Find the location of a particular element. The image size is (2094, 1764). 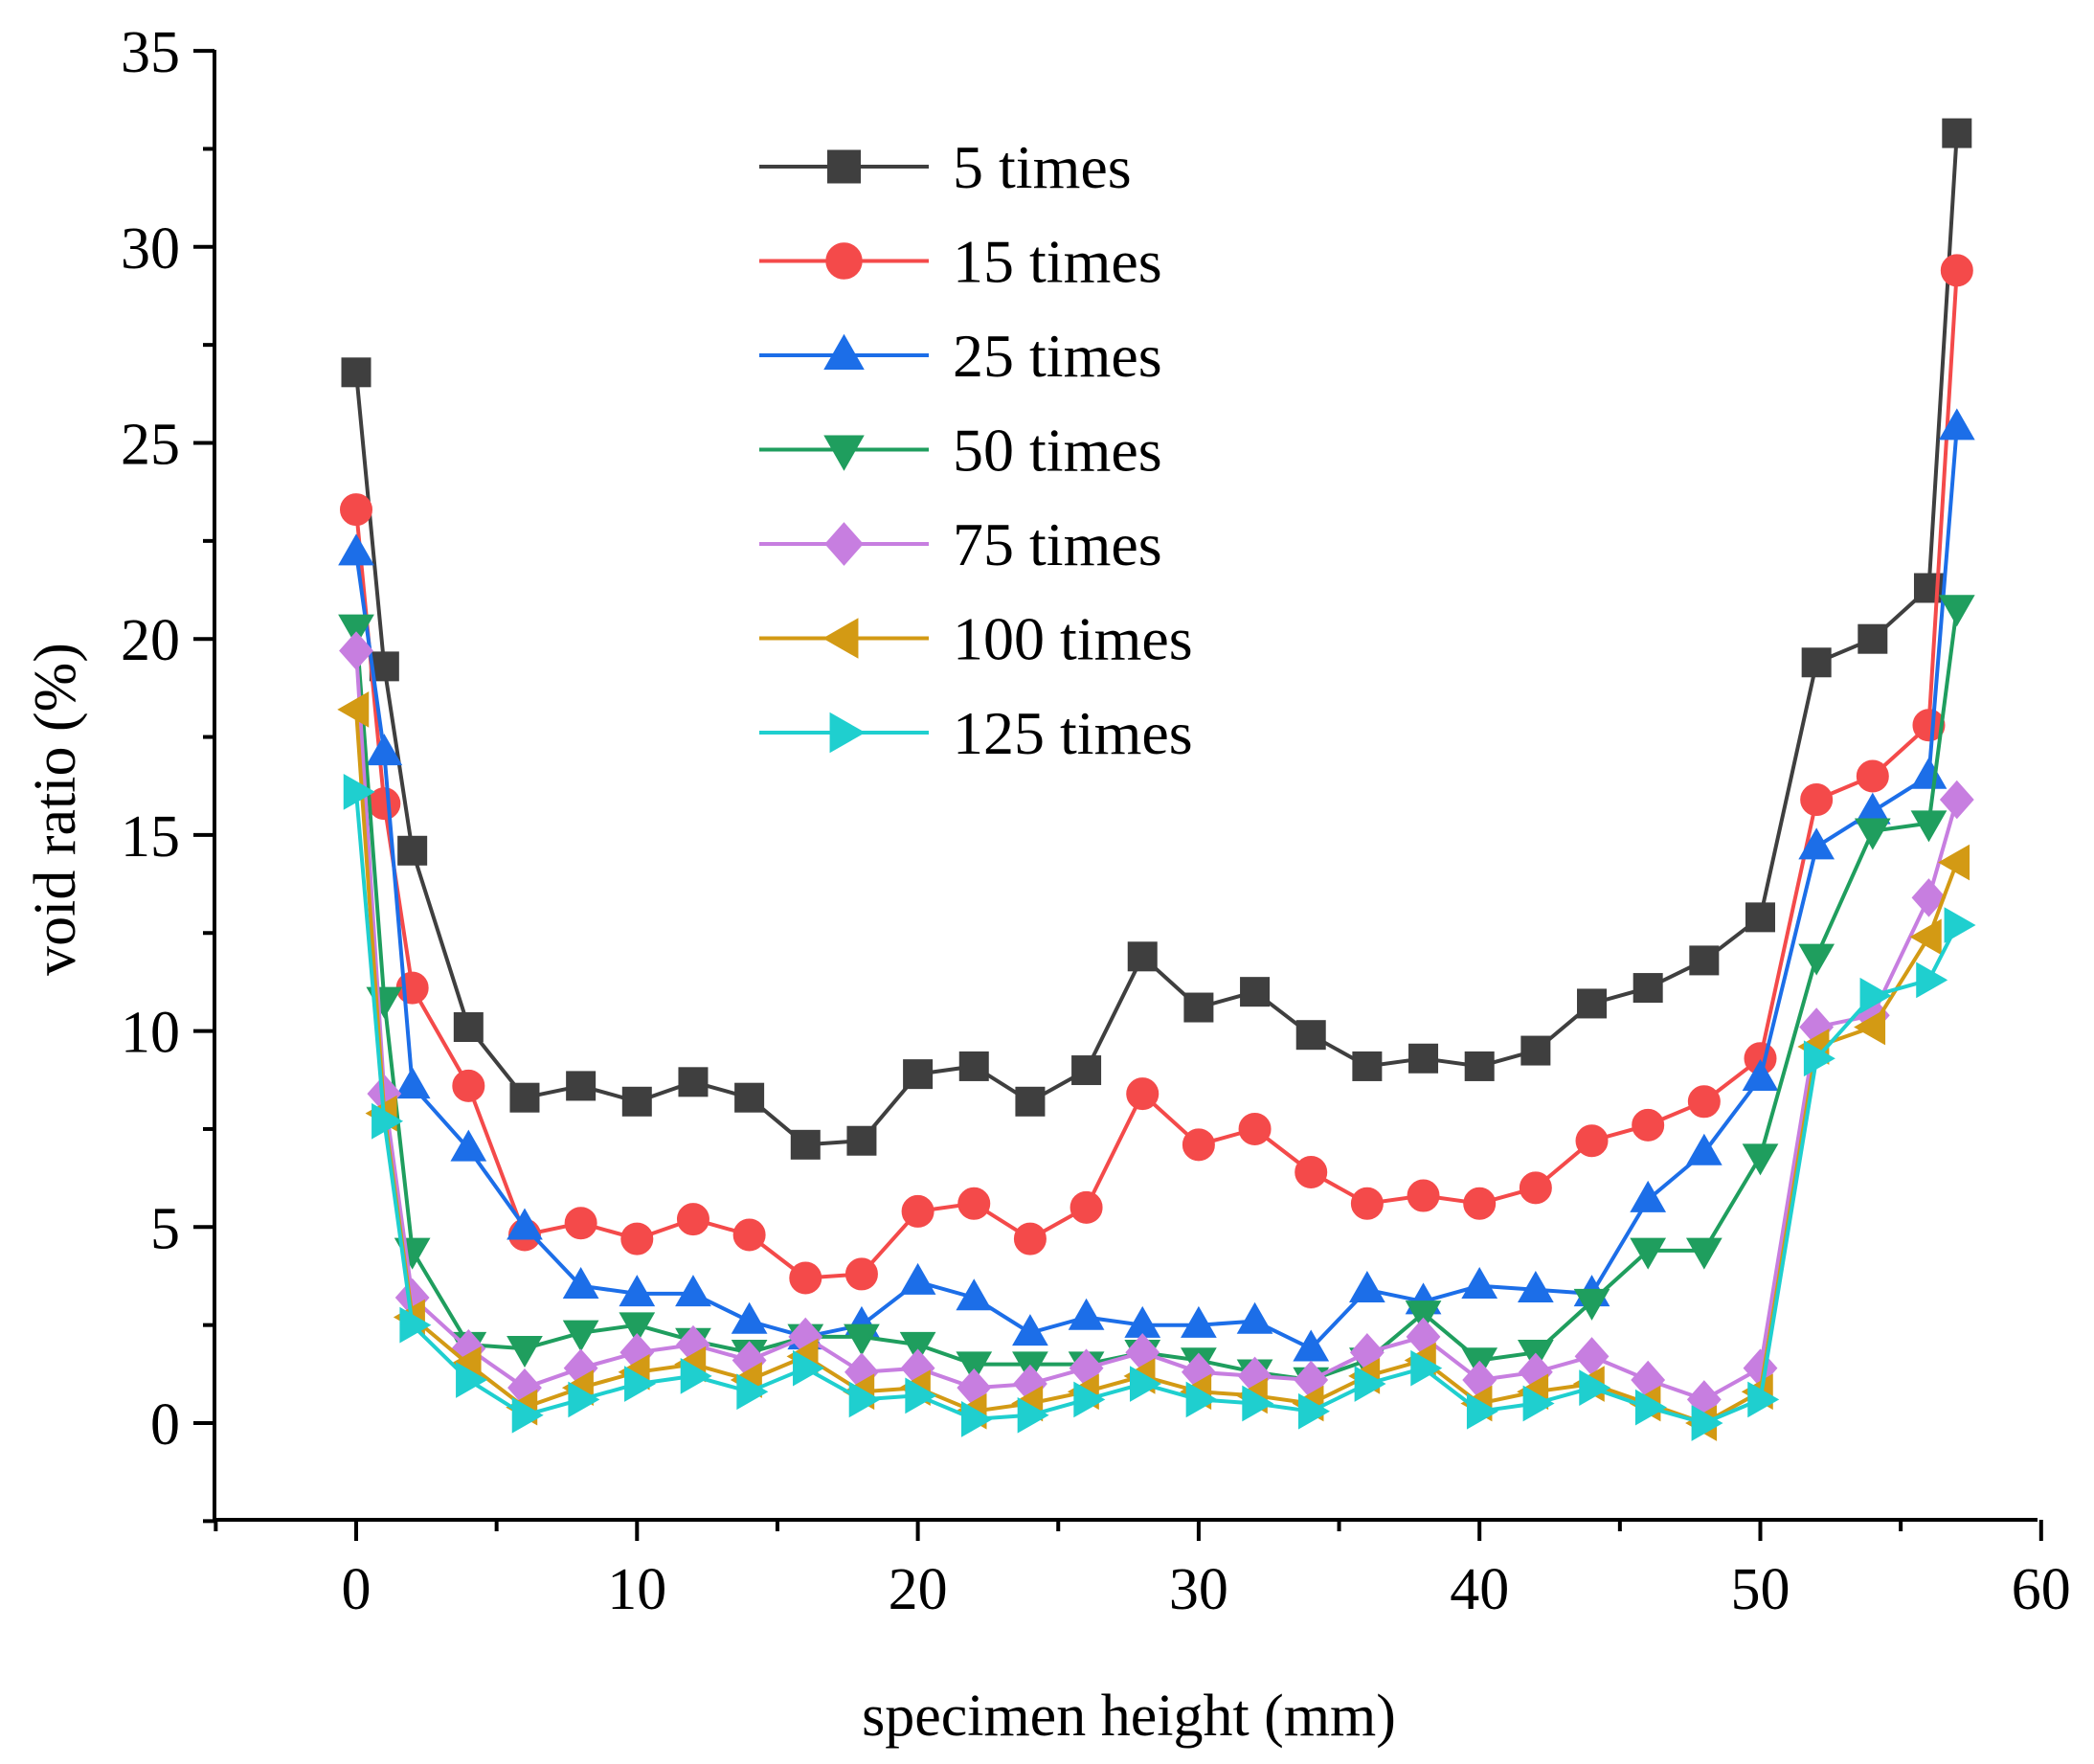

x-tick-label: 40 is located at coordinates (1480, 1589).